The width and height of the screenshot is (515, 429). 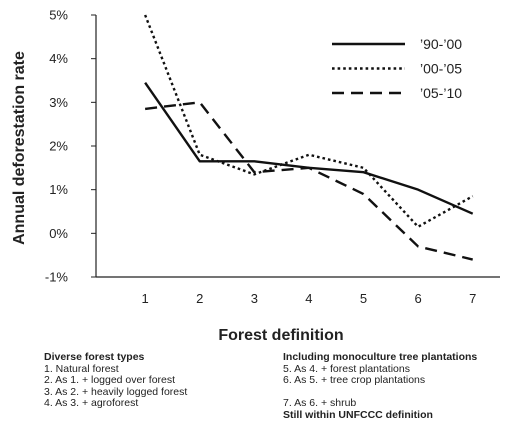 I want to click on x-axis-label: Forest definition, so click(x=280, y=335).